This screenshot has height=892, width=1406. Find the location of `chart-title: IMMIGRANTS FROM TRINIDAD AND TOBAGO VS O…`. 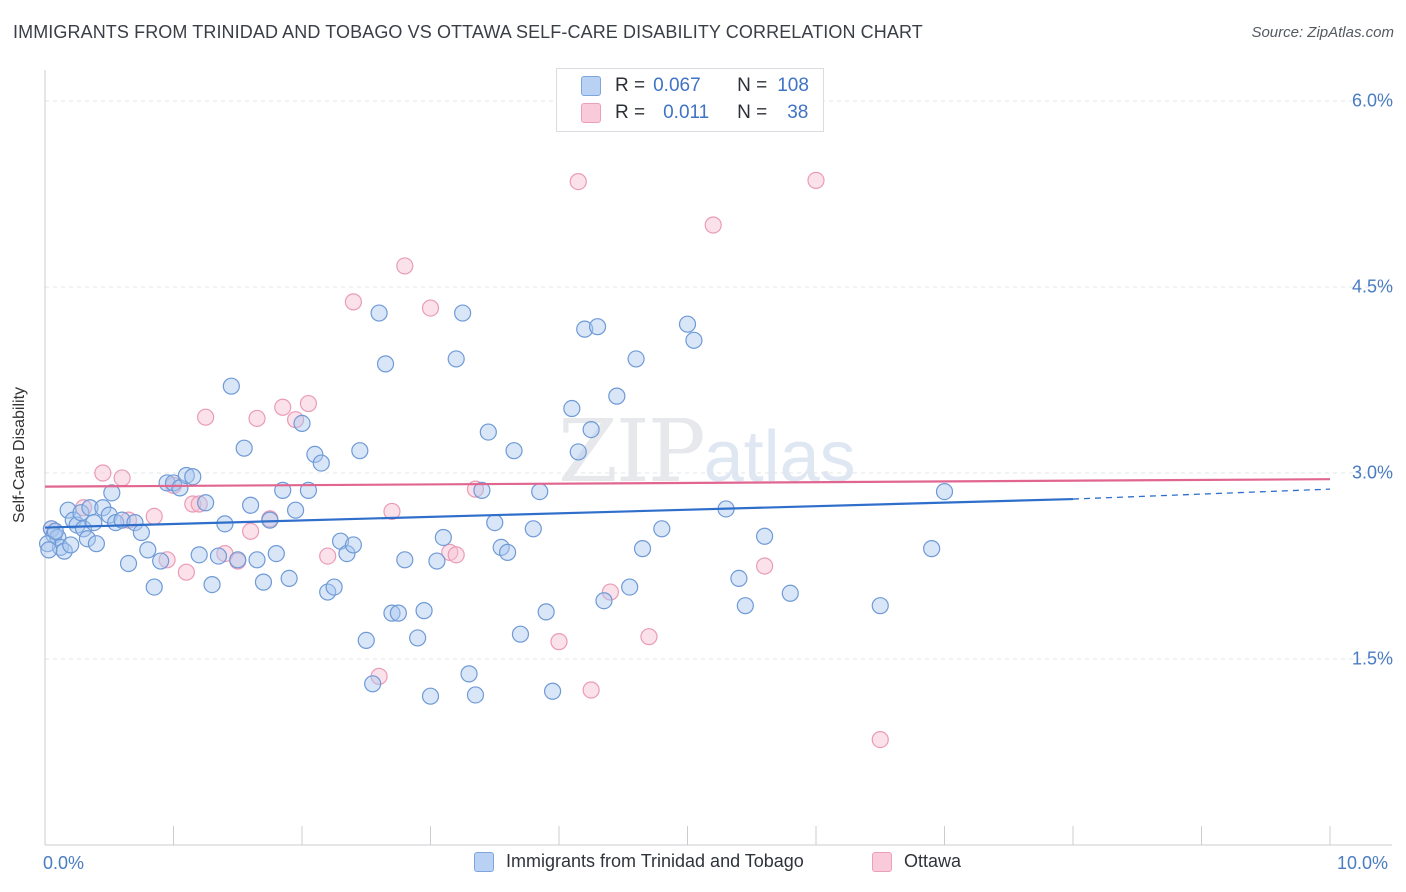

chart-title: IMMIGRANTS FROM TRINIDAD AND TOBAGO VS O… is located at coordinates (468, 32).